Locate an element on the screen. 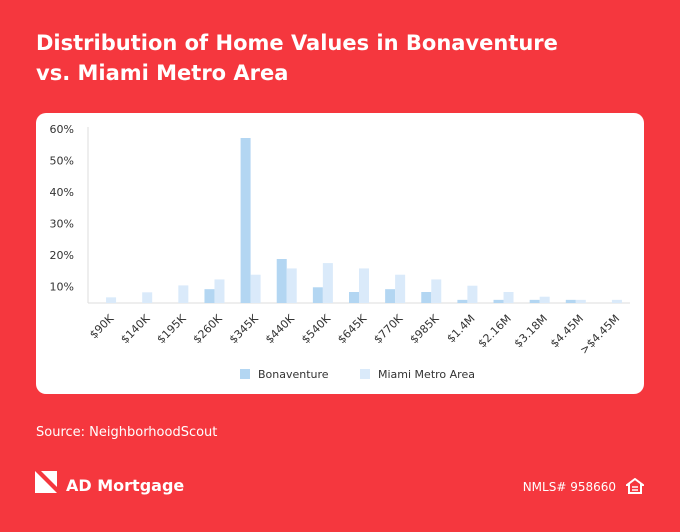 Image resolution: width=680 pixels, height=532 pixels. y-tick-label: 20% is located at coordinates (62, 255).